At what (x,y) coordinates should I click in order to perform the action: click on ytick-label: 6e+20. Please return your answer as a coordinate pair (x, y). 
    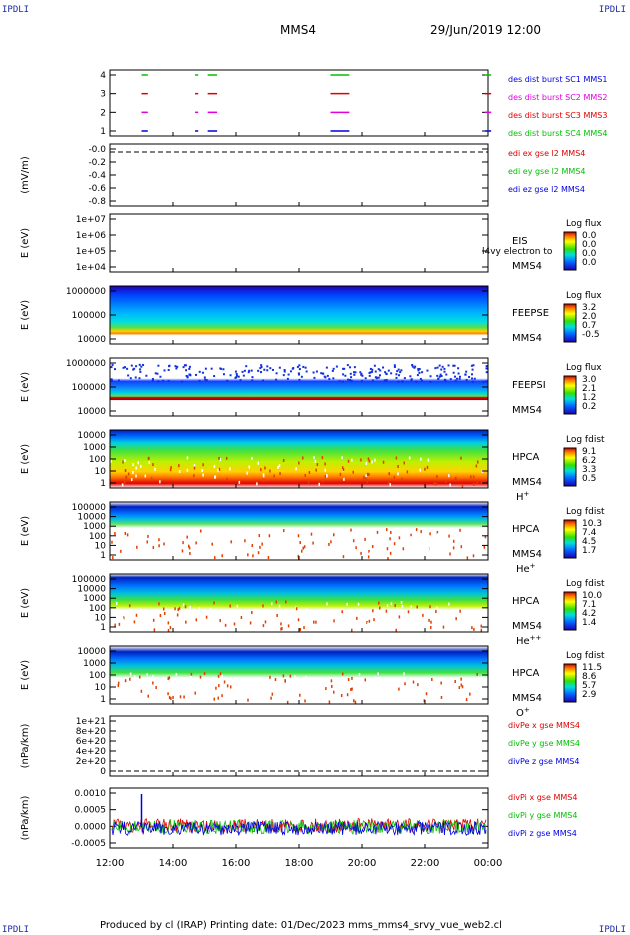
    Looking at the image, I should click on (91, 742).